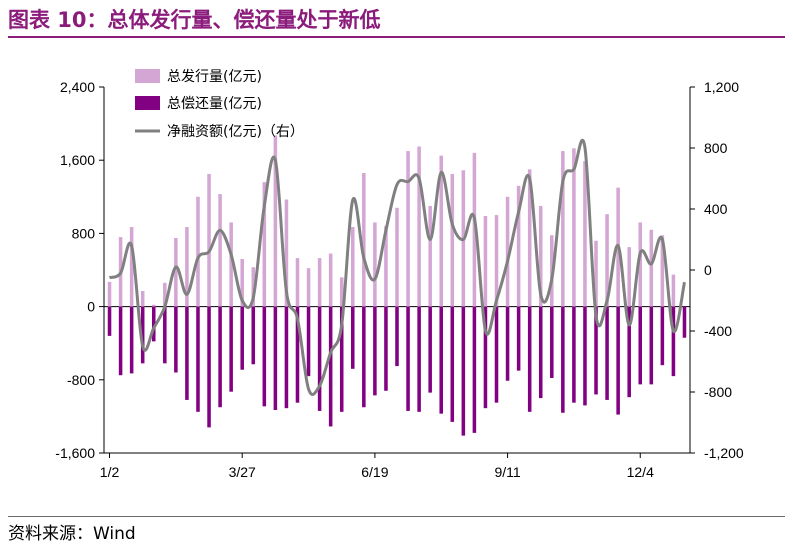 The image size is (793, 545). What do you see at coordinates (214, 104) in the screenshot?
I see `legend-label: 总偿还量(亿元)` at bounding box center [214, 104].